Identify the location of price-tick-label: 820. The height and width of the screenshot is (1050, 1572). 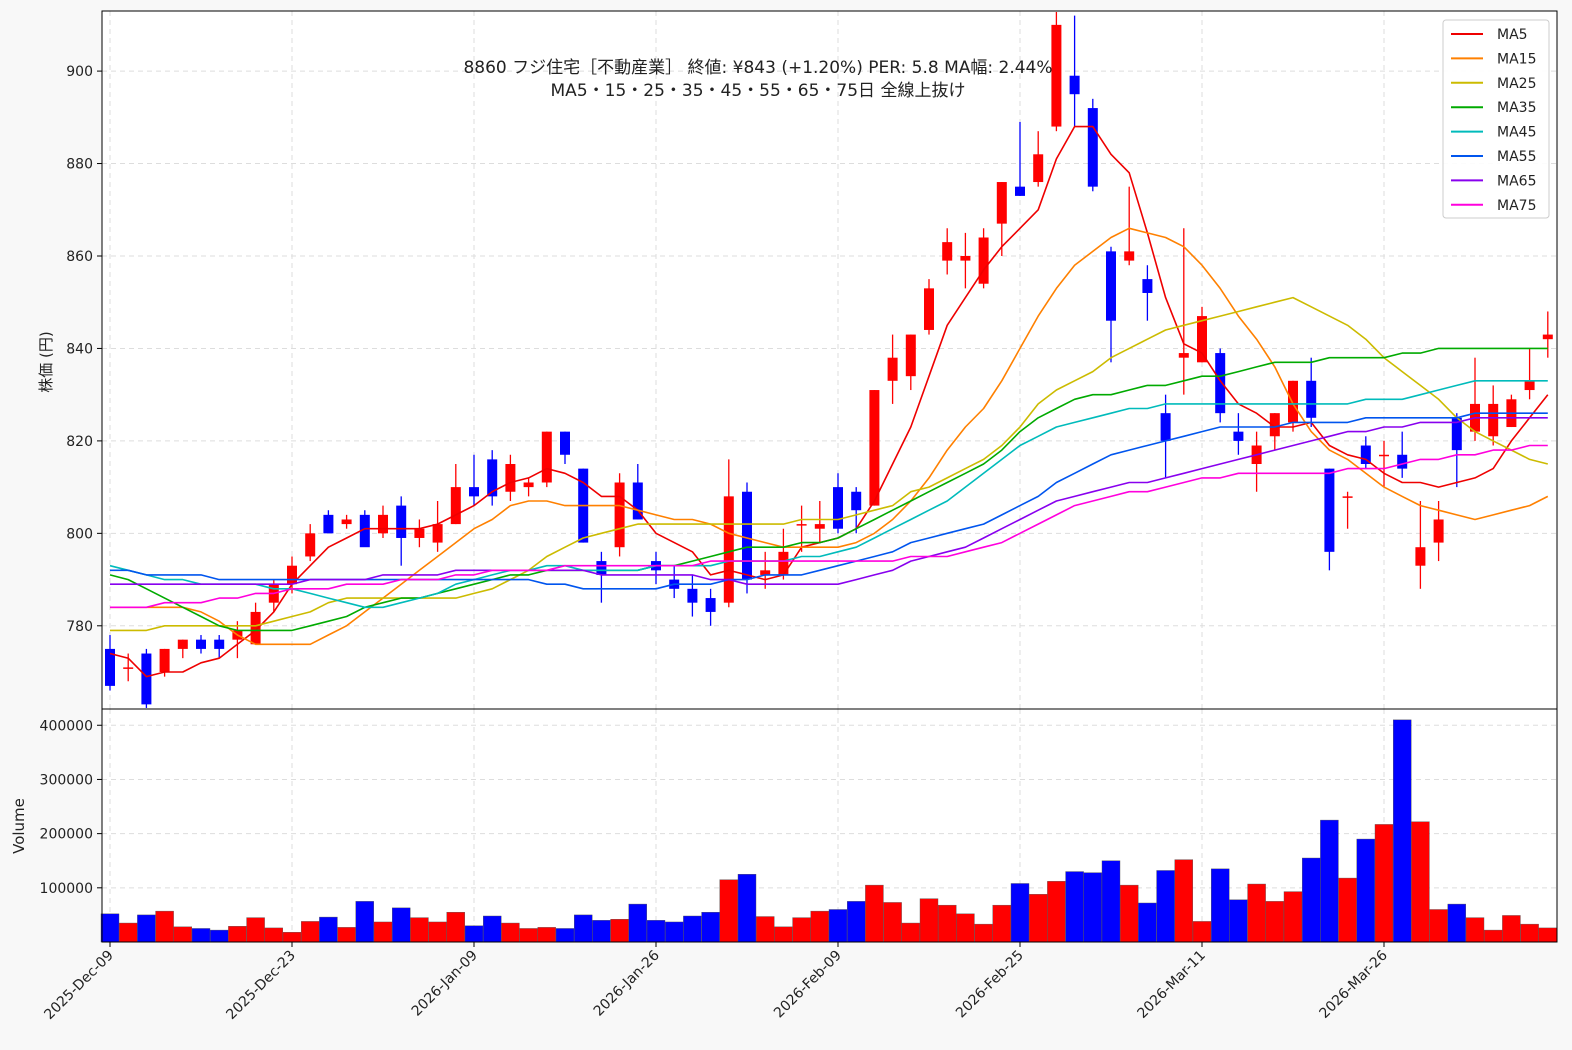
(79, 442).